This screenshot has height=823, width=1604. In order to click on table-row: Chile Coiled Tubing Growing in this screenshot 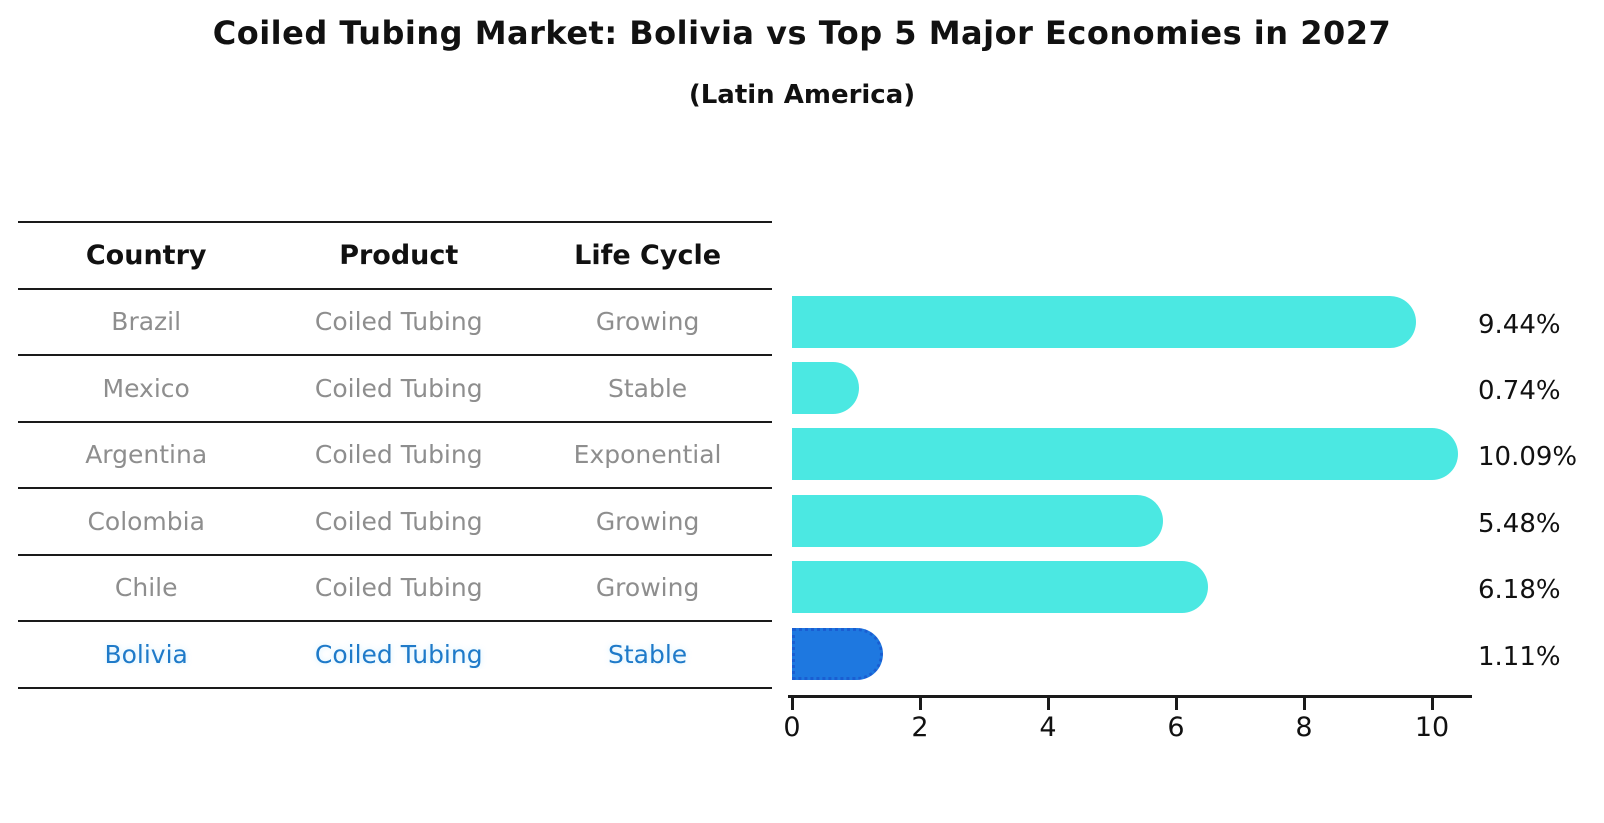, I will do `click(395, 589)`.